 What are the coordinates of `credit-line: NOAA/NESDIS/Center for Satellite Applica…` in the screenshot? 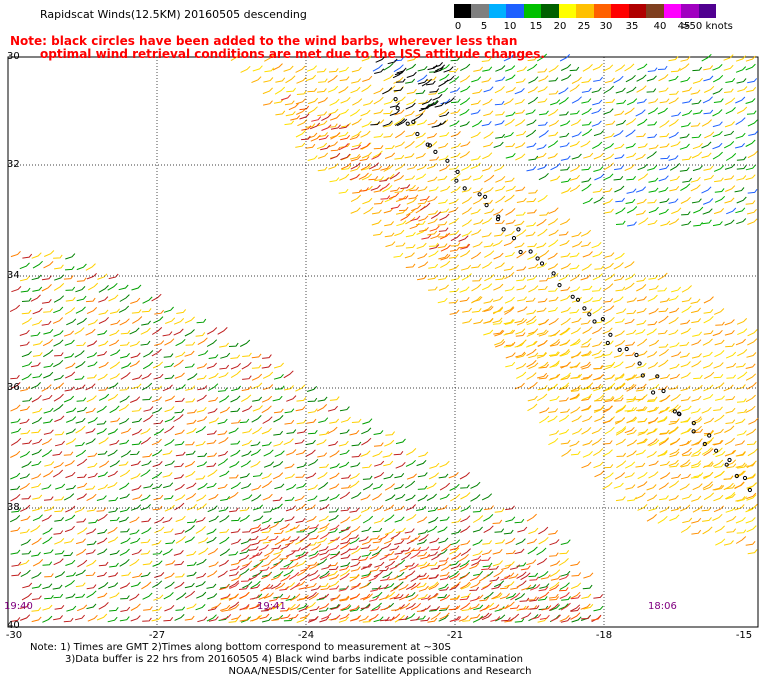 It's located at (380, 671).